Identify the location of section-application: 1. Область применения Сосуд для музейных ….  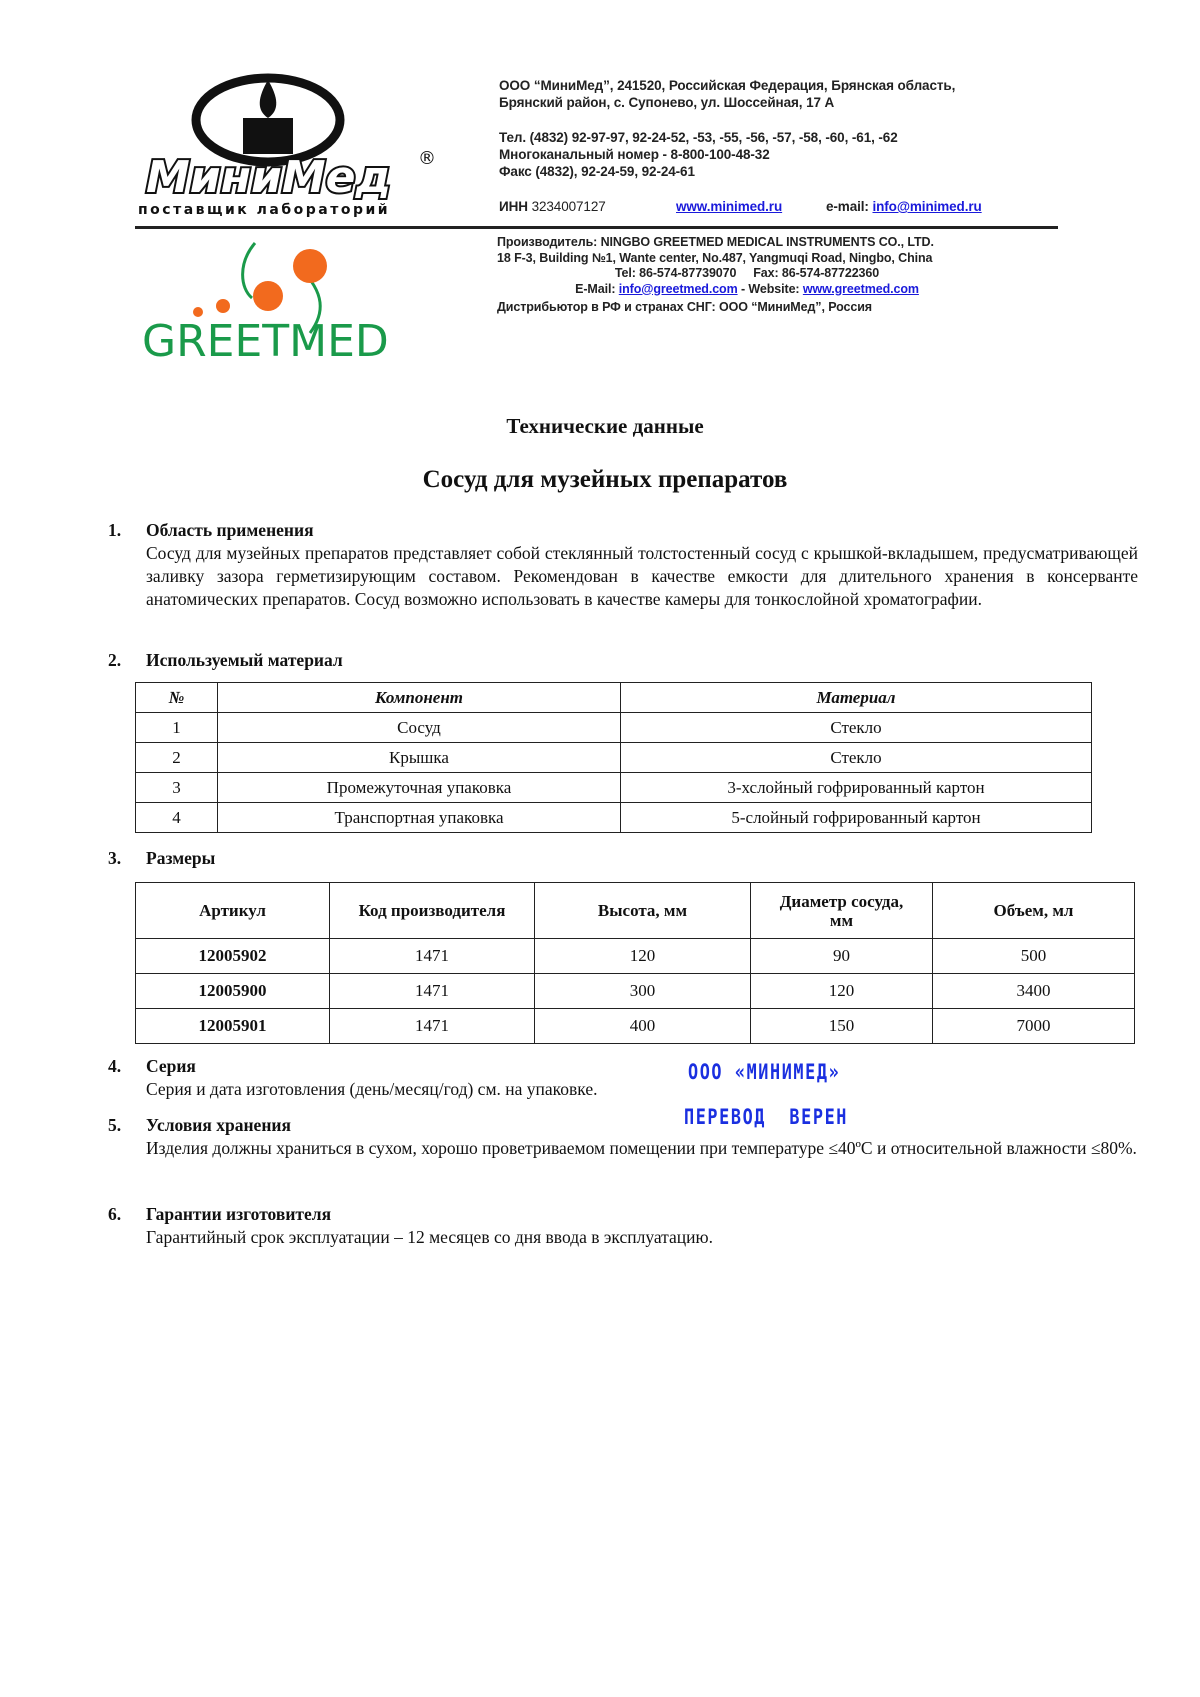
(623, 565).